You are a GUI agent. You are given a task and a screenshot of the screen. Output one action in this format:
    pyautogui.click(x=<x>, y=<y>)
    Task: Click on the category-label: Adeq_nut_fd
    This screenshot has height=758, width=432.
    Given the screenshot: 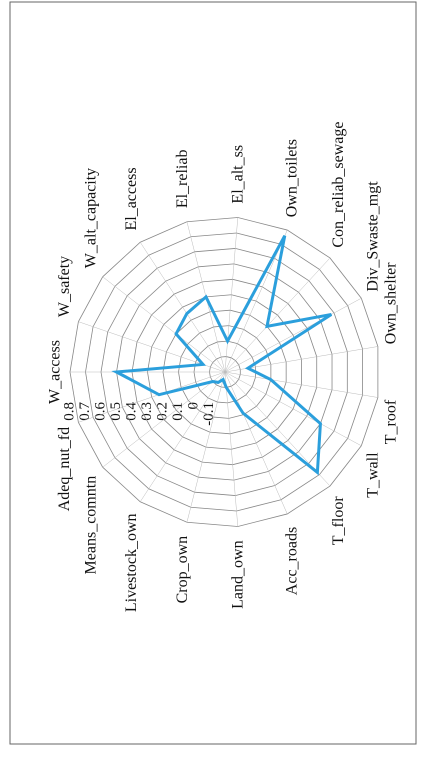 What is the action you would take?
    pyautogui.click(x=64, y=469)
    